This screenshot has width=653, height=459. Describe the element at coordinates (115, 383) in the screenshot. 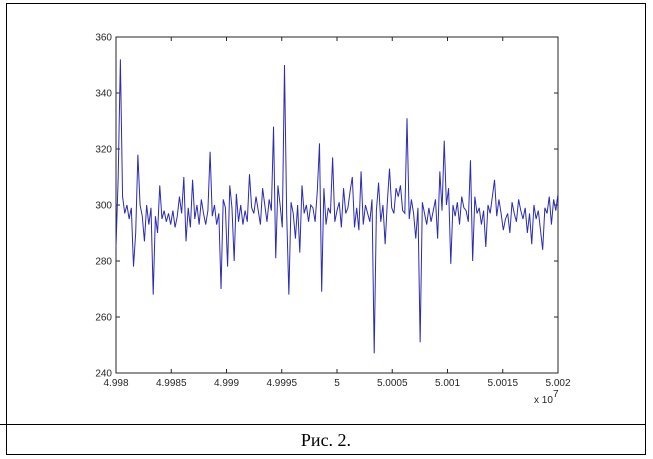

I see `x-tick-label: 4.998` at that location.